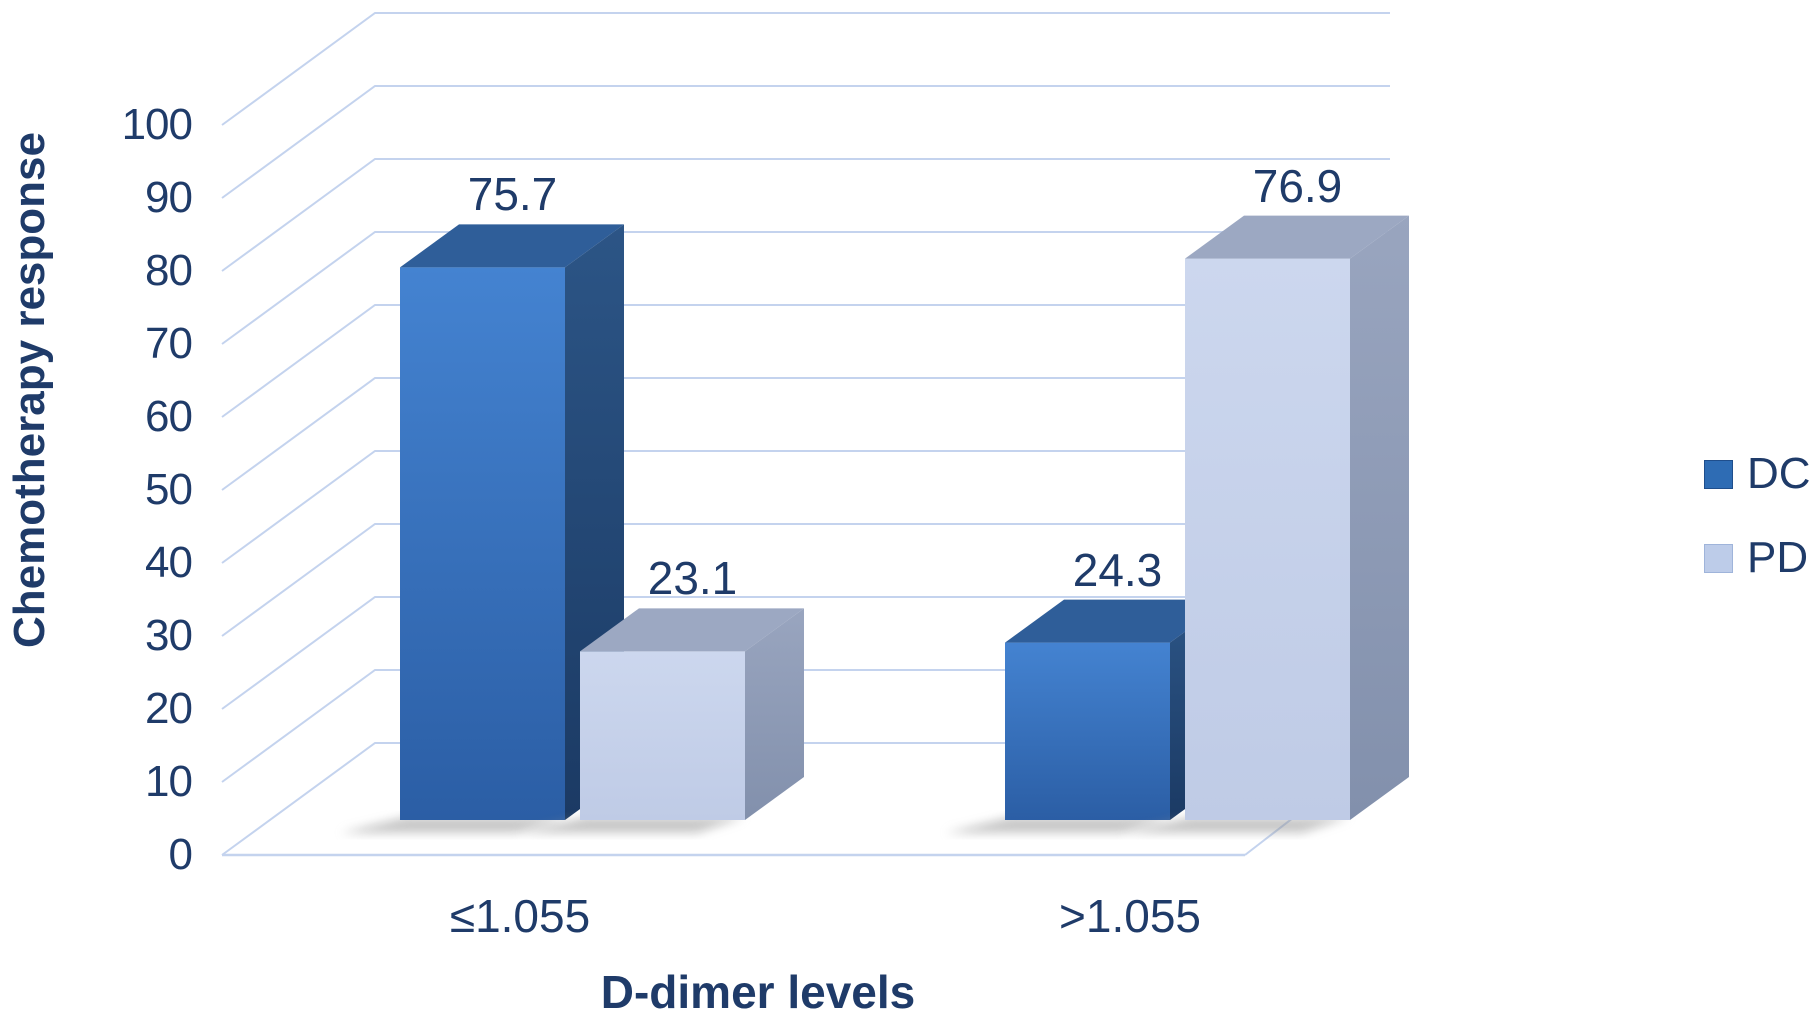 The width and height of the screenshot is (1812, 1019). I want to click on value-label-pd-cat1: 76.9, so click(1297, 185).